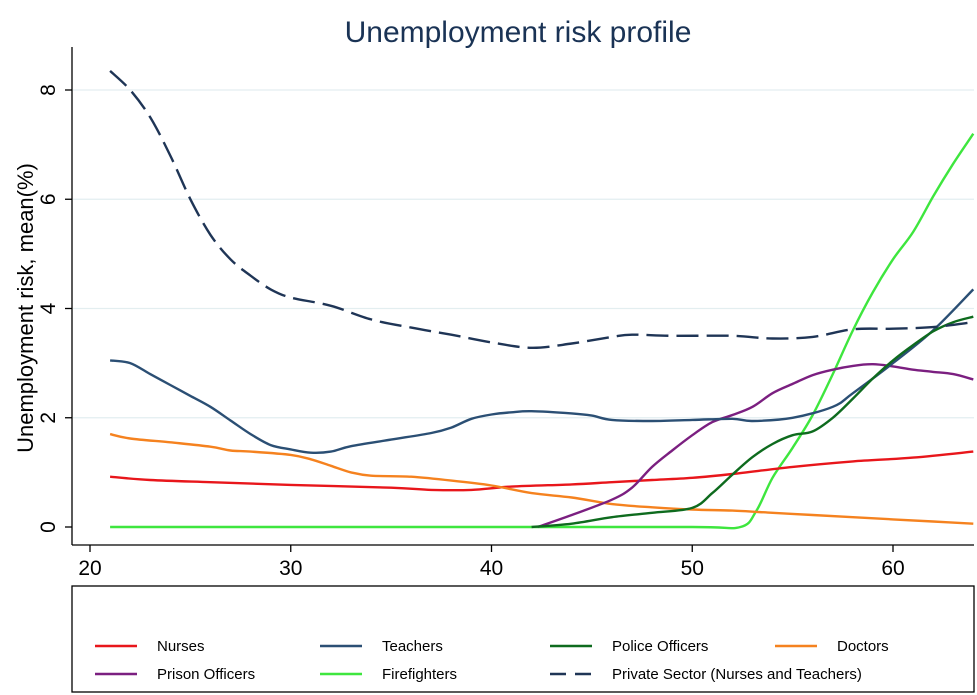  I want to click on legend-label-firefighters: Firefighters, so click(419, 674).